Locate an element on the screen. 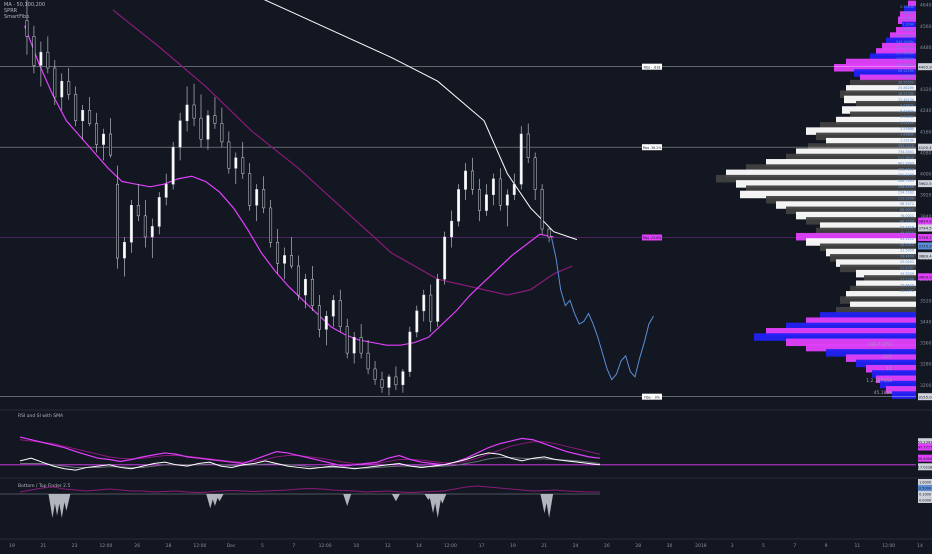 The image size is (932, 554). price-axis-badge-label: 4405.9 is located at coordinates (925, 66).